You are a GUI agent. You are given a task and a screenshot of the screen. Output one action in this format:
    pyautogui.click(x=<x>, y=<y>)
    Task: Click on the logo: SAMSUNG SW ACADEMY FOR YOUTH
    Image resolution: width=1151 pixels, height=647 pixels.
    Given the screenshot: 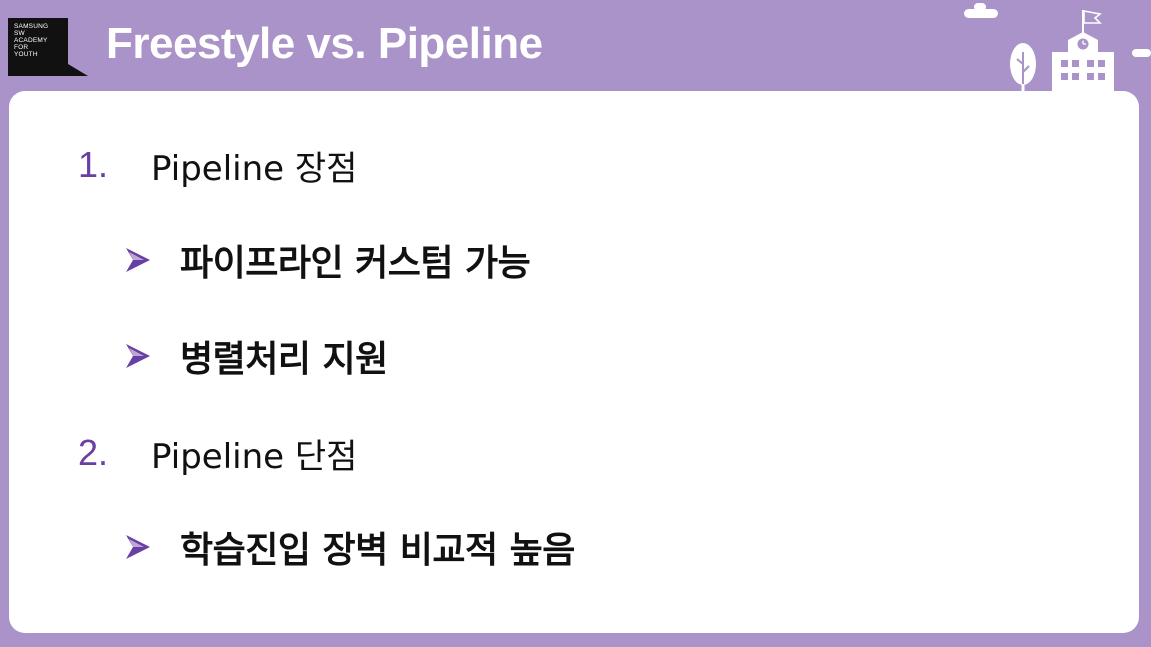 What is the action you would take?
    pyautogui.click(x=48, y=47)
    